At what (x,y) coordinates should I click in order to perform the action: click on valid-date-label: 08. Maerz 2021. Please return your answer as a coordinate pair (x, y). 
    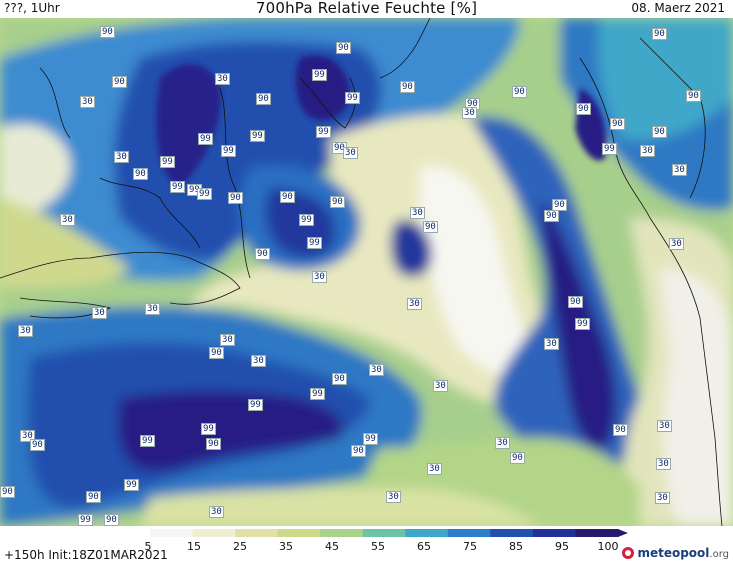
    Looking at the image, I should click on (678, 8).